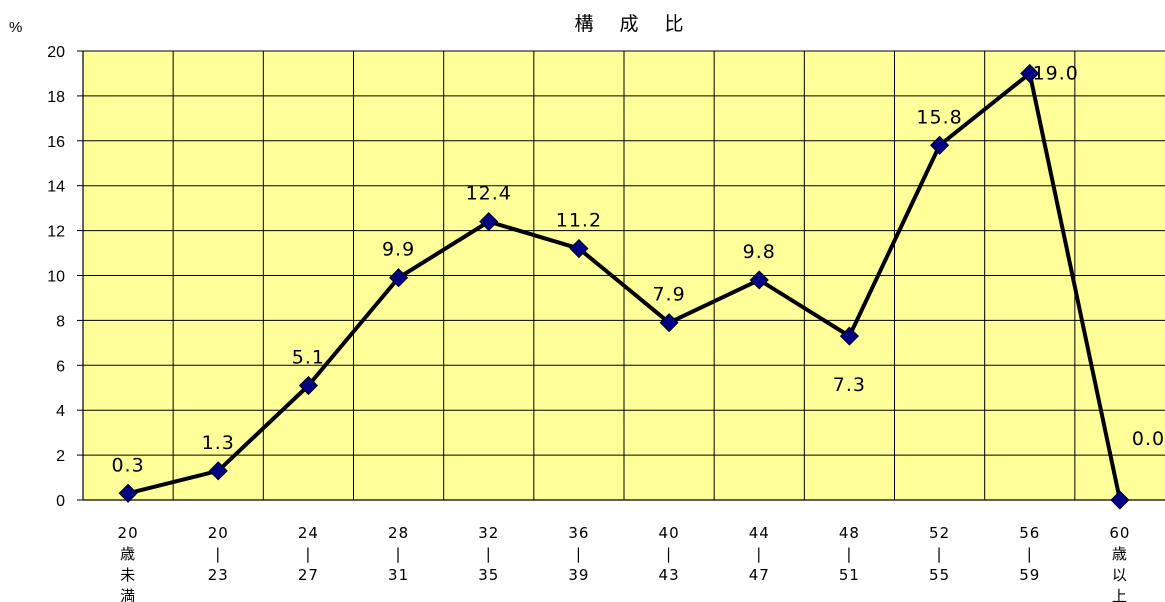  Describe the element at coordinates (849, 533) in the screenshot. I see `x-tick-label-line: 48` at that location.